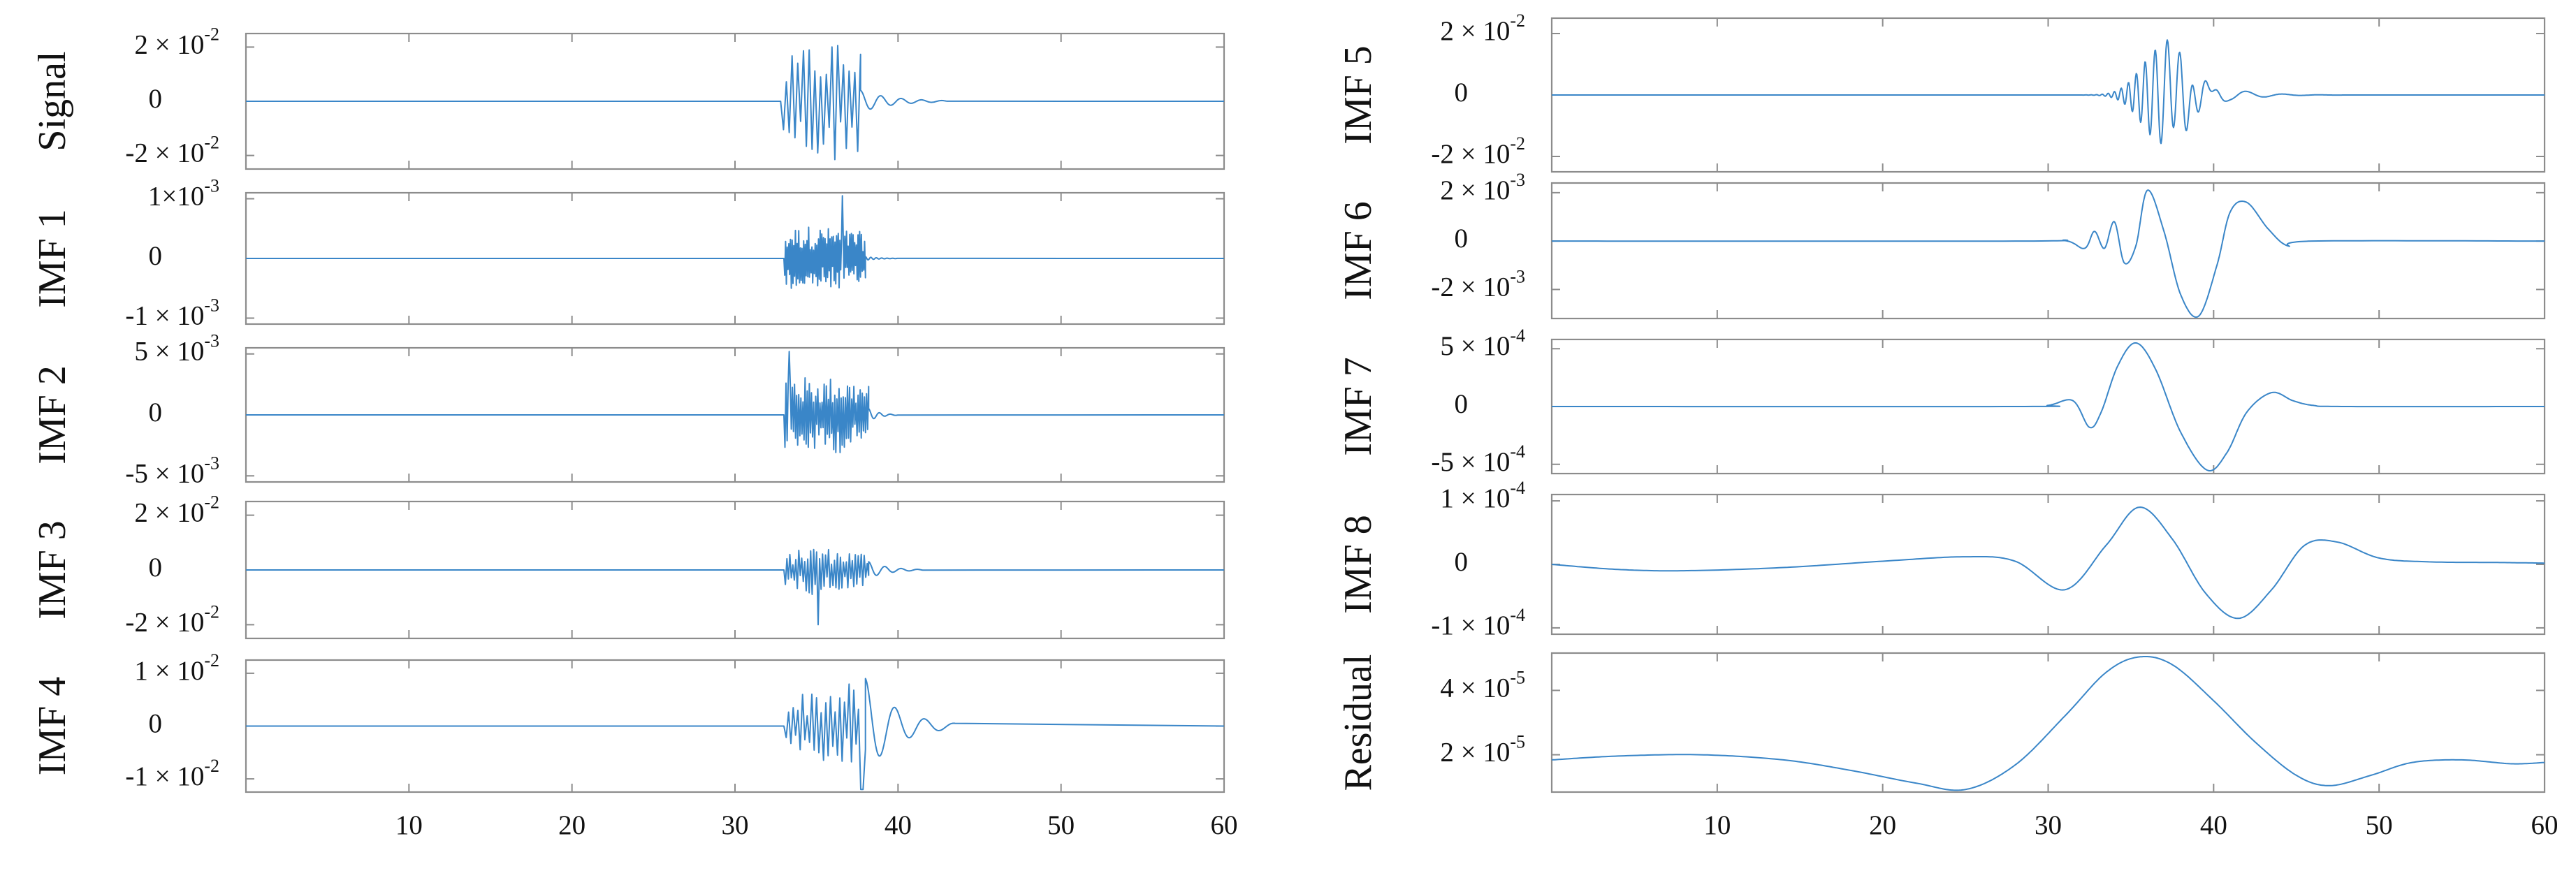 This screenshot has height=871, width=2576. I want to click on y-axis-label: IMF 1, so click(52, 258).